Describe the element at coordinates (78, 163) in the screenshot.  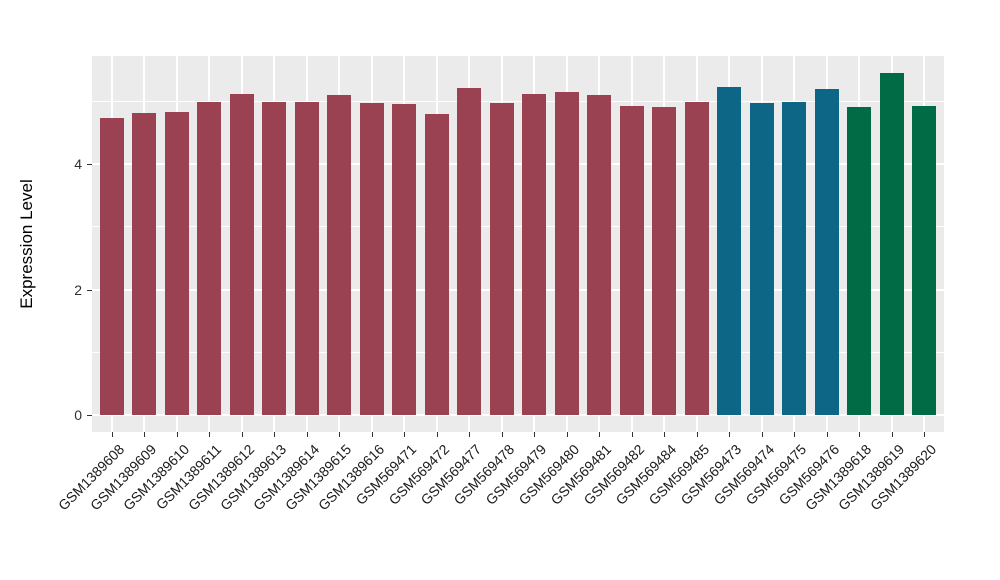
I see `y-tick-label: 4` at that location.